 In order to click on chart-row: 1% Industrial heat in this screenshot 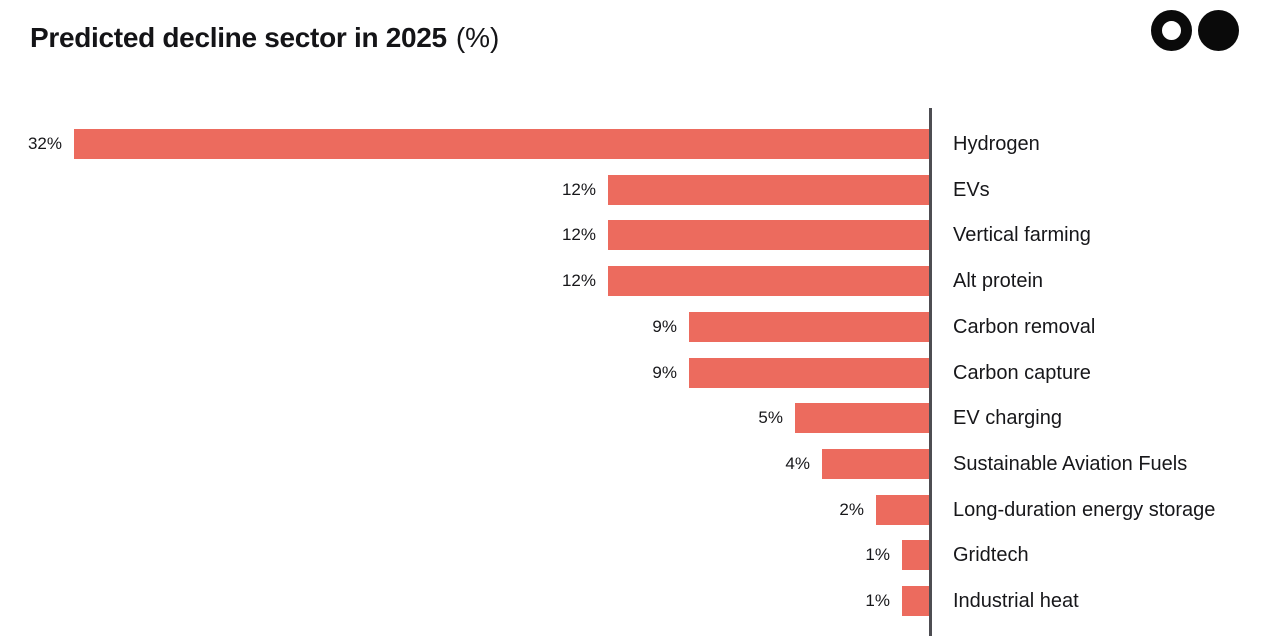, I will do `click(637, 601)`.